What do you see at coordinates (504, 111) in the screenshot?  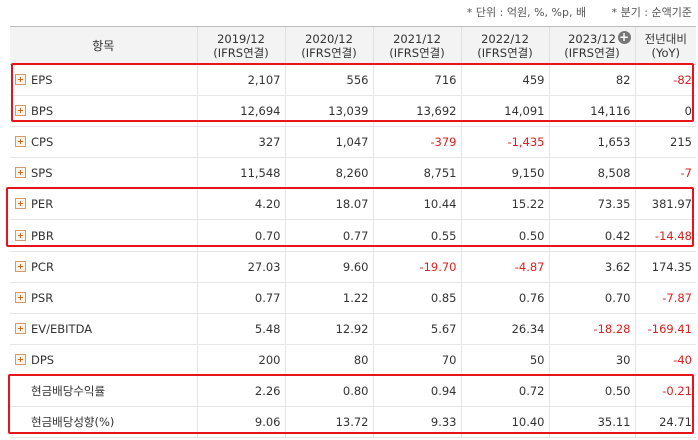 I see `value-cell: 14,091` at bounding box center [504, 111].